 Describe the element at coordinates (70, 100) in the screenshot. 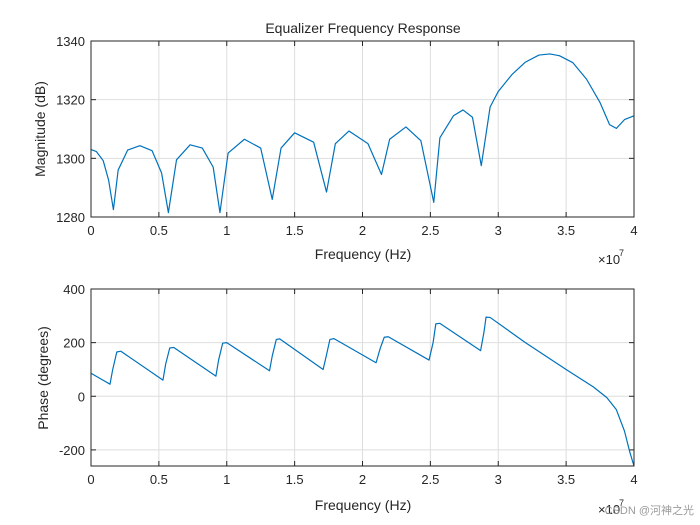

I see `magnitude-y-tick-label: 1320` at that location.